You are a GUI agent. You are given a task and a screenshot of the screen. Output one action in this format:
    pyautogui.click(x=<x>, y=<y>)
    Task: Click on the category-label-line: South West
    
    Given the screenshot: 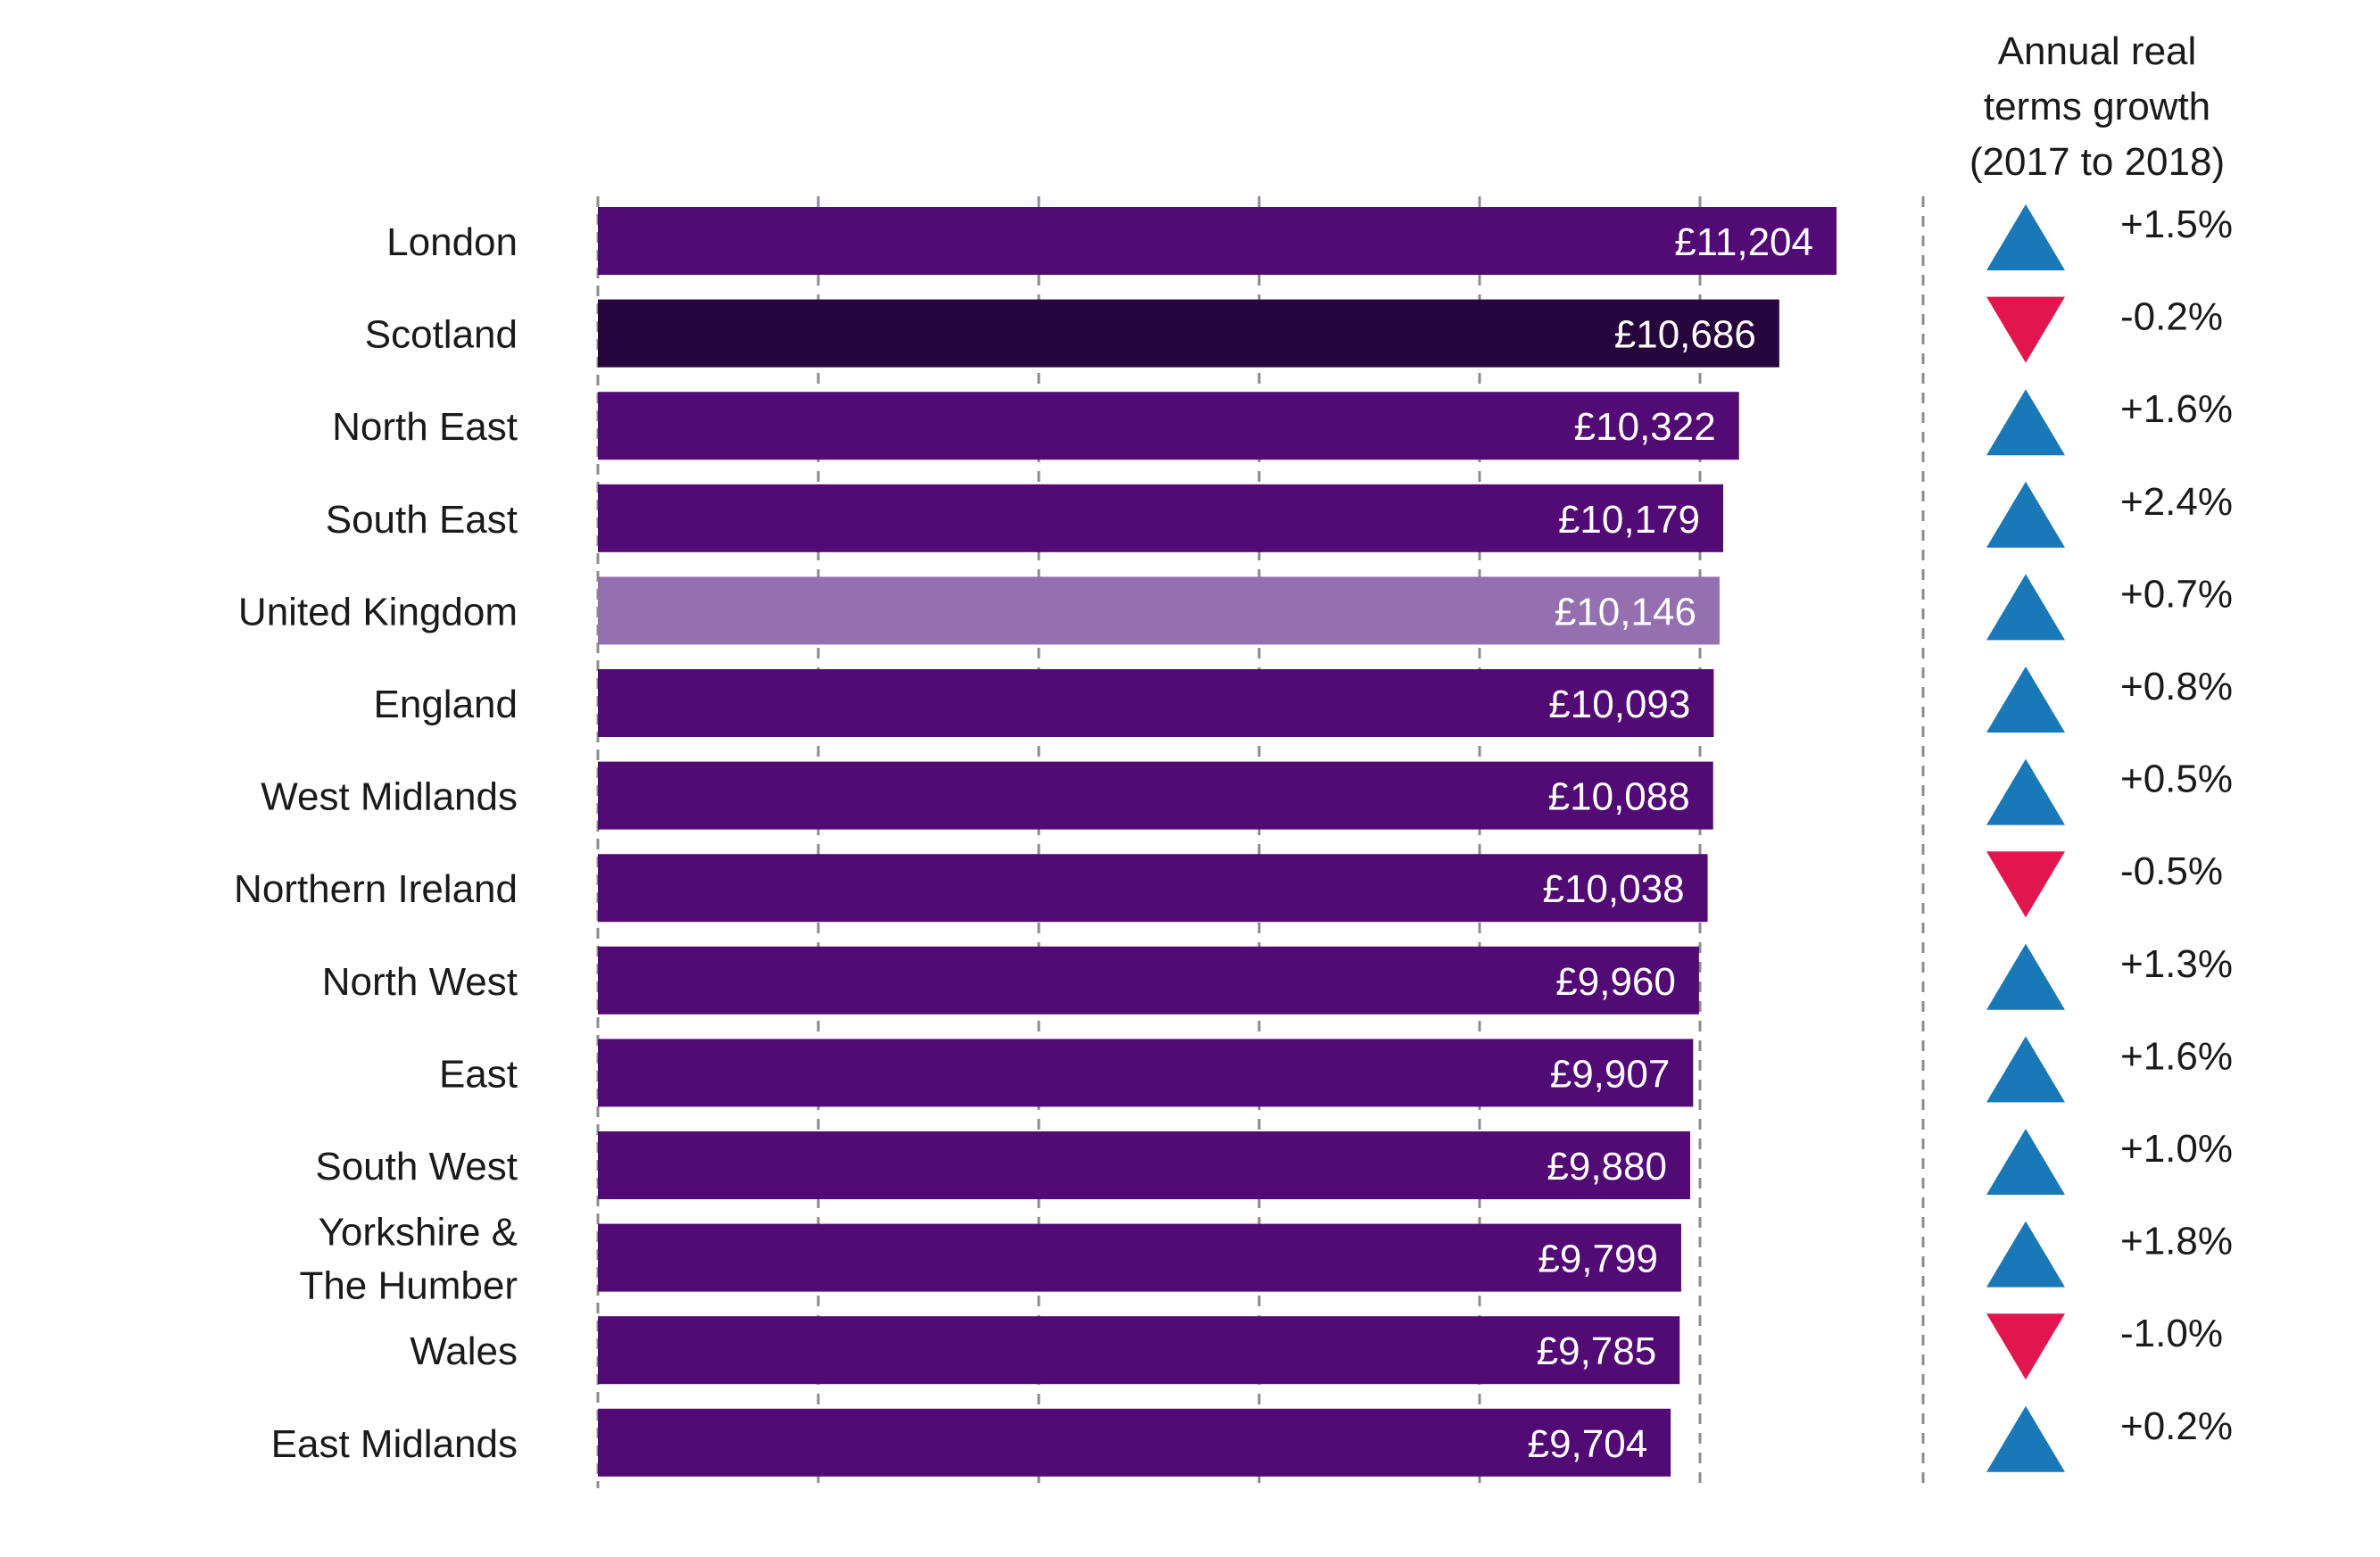 What is the action you would take?
    pyautogui.click(x=417, y=1166)
    